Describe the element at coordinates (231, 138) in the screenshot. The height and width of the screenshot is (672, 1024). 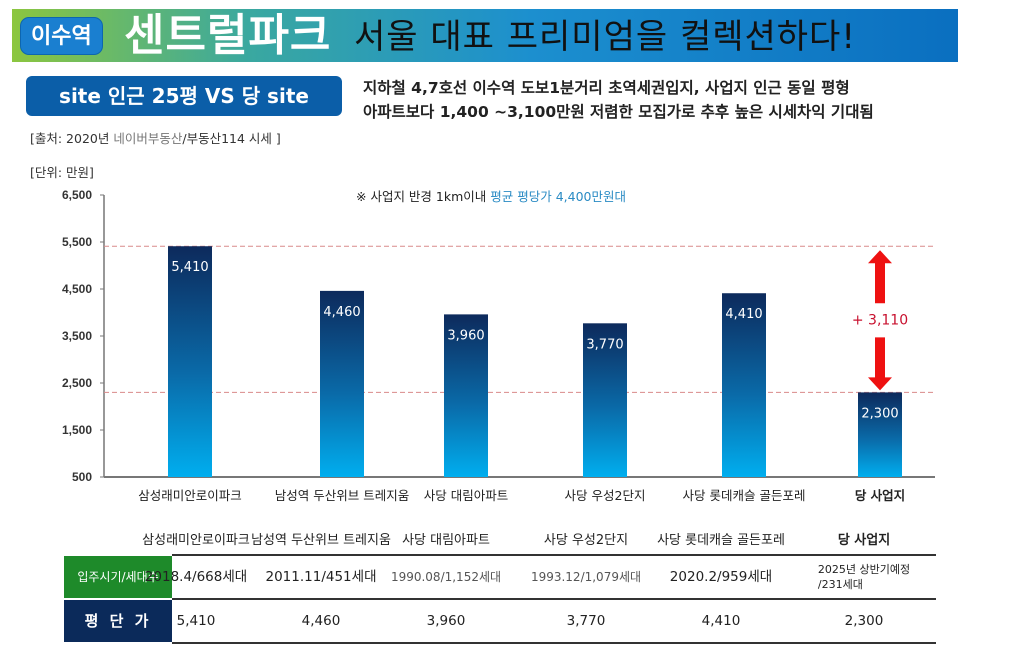
I see `source-suffix: /부동산114 시세 ]` at that location.